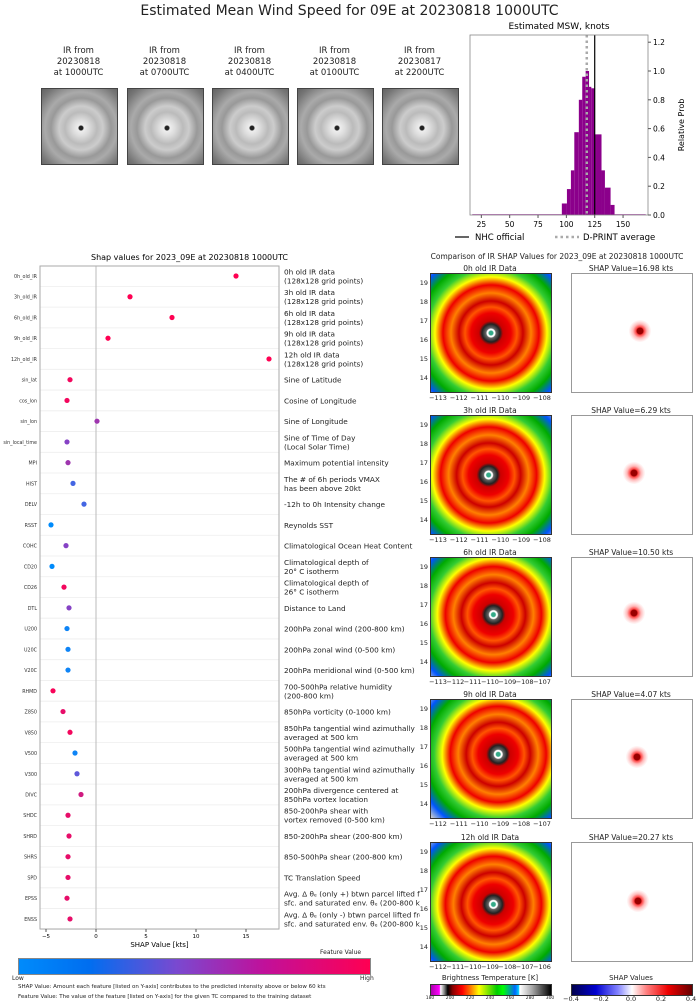  What do you see at coordinates (423, 643) in the screenshot?
I see `lat-tick-label: 15` at bounding box center [423, 643].